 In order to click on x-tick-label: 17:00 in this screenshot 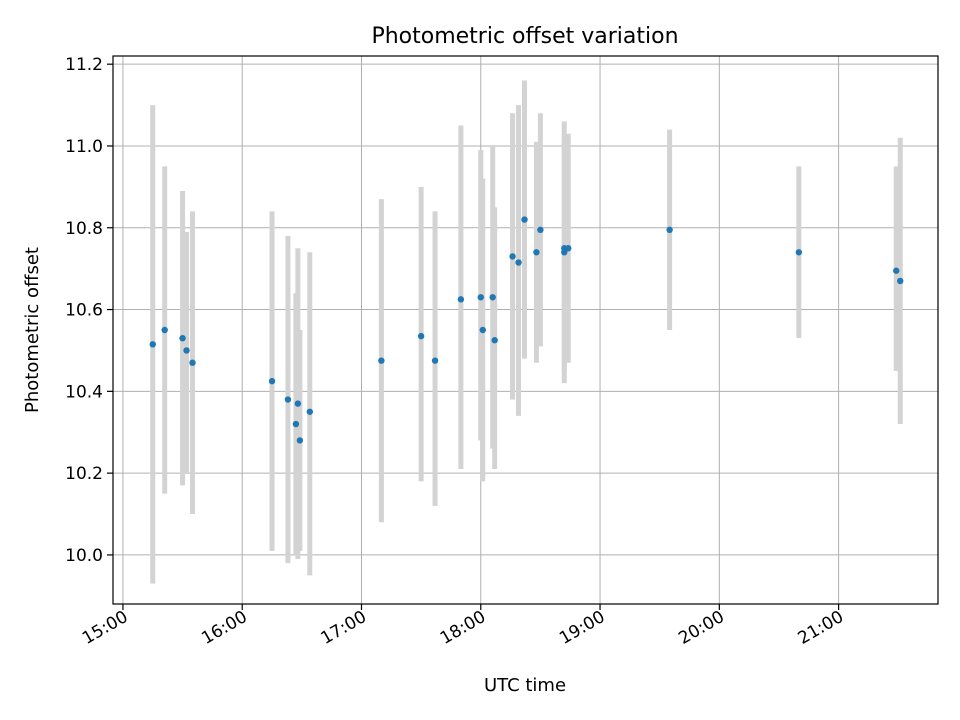, I will do `click(344, 628)`.